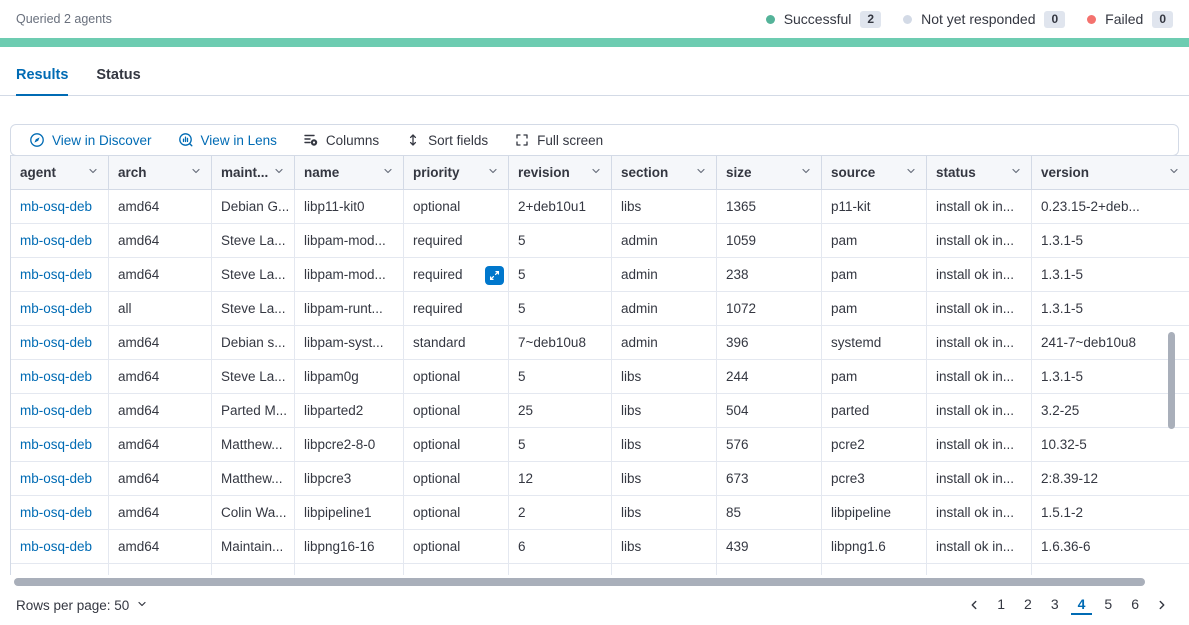 This screenshot has width=1189, height=625. What do you see at coordinates (1110, 513) in the screenshot?
I see `table-cell: 1.5.1-2` at bounding box center [1110, 513].